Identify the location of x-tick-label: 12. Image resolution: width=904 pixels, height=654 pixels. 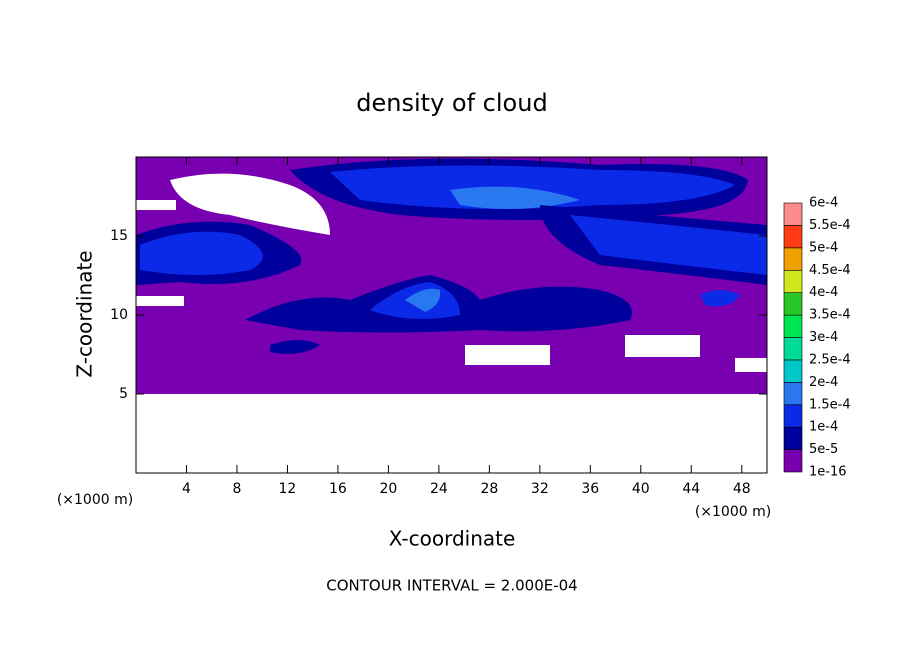
(288, 489).